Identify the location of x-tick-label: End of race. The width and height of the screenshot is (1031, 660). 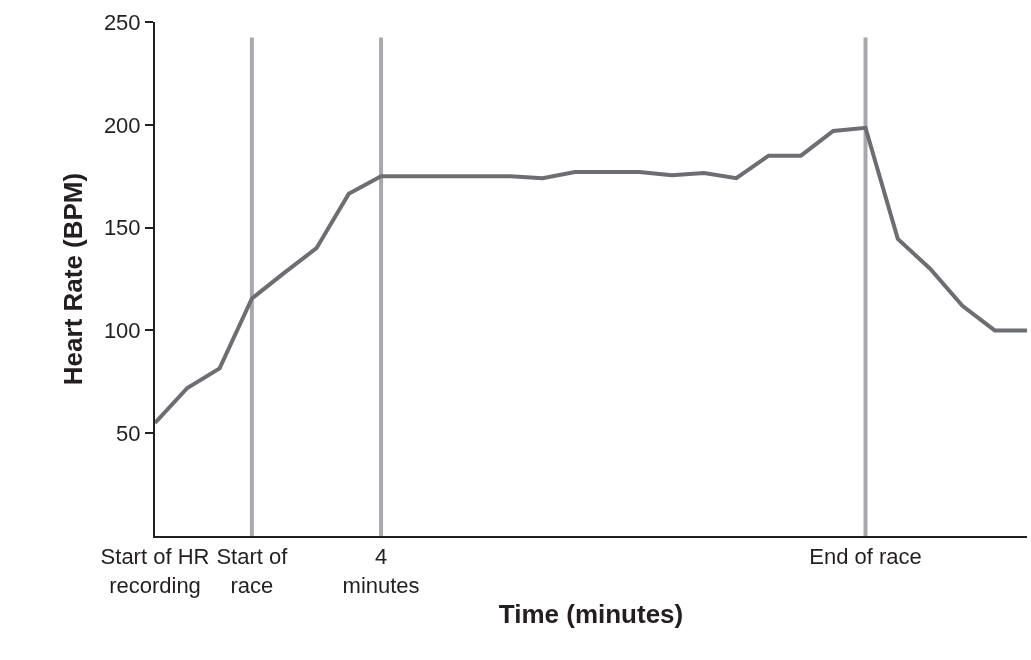
(865, 557).